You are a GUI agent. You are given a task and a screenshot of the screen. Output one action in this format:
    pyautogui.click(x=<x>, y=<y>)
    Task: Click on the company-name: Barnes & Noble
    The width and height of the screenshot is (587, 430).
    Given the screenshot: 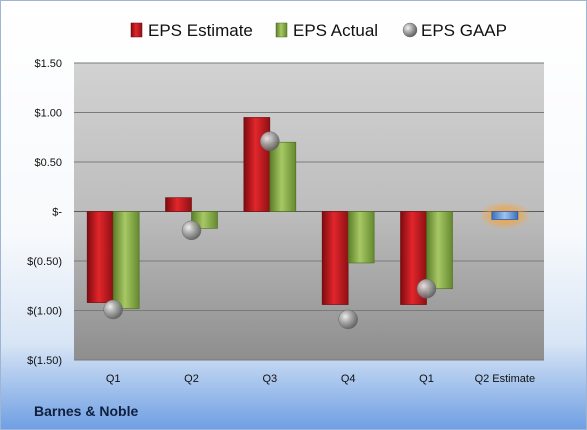 What is the action you would take?
    pyautogui.click(x=86, y=411)
    